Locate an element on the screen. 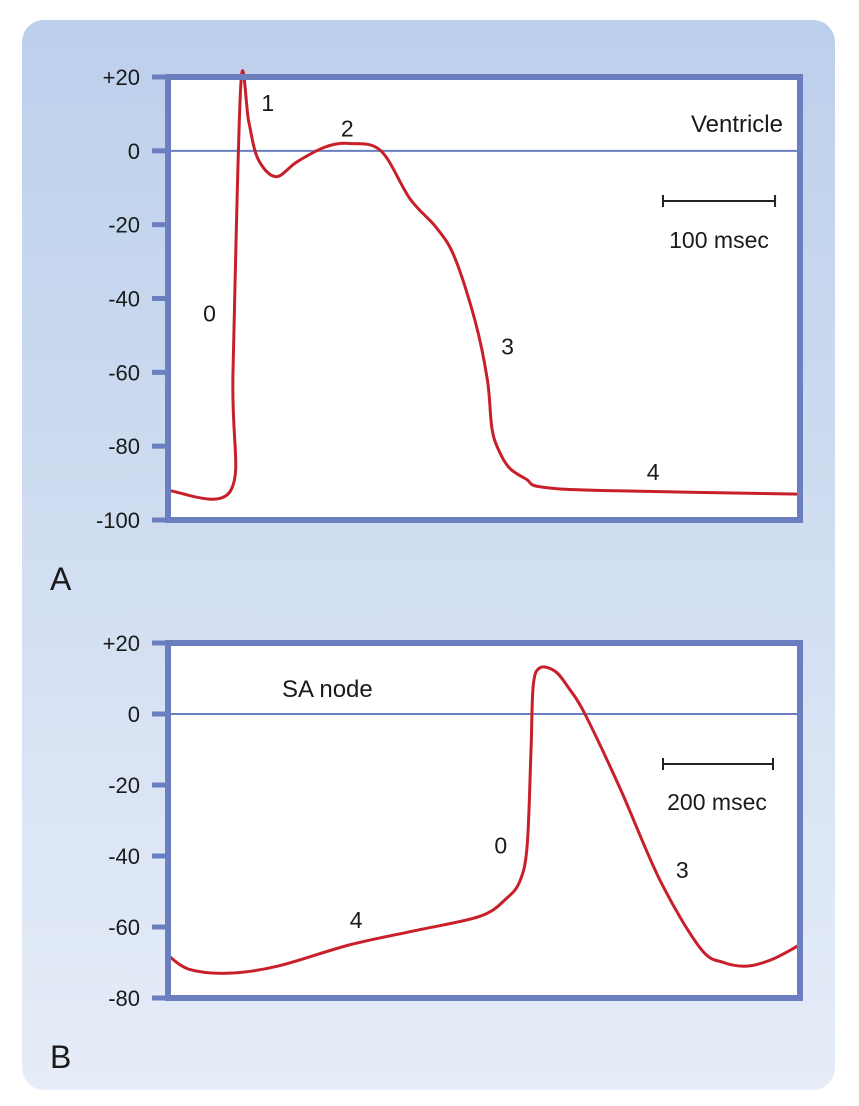 The height and width of the screenshot is (1106, 859). chart-title: Ventricle is located at coordinates (737, 124).